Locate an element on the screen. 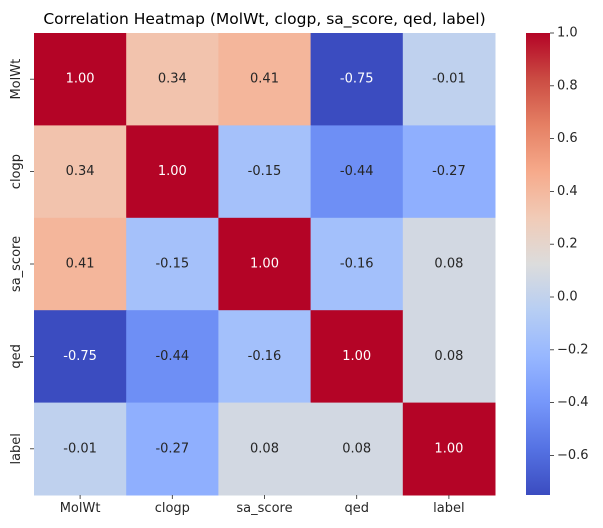 This screenshot has width=603, height=528. colorbar-tick-label: −0.2 is located at coordinates (573, 349).